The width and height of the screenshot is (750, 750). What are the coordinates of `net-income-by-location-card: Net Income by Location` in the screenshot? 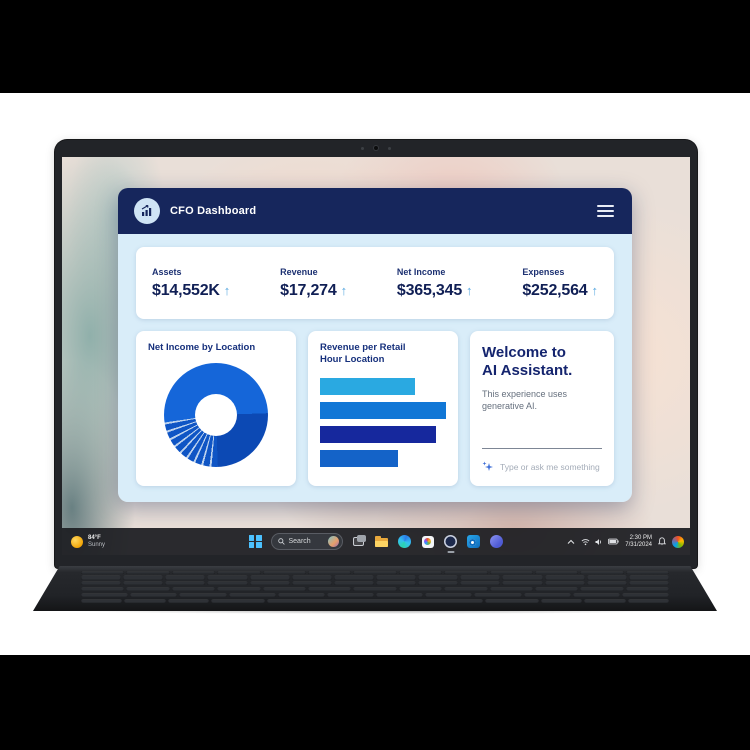 It's located at (216, 408).